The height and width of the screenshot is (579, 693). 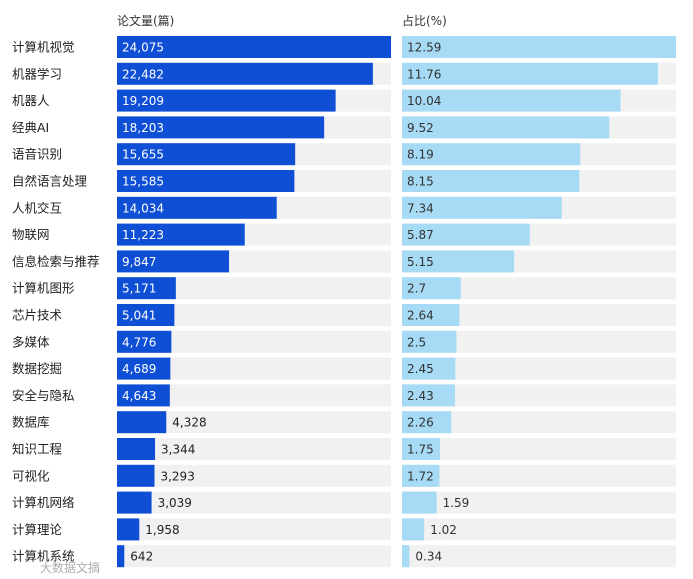 I want to click on category-label: 人机交互, so click(x=37, y=207).